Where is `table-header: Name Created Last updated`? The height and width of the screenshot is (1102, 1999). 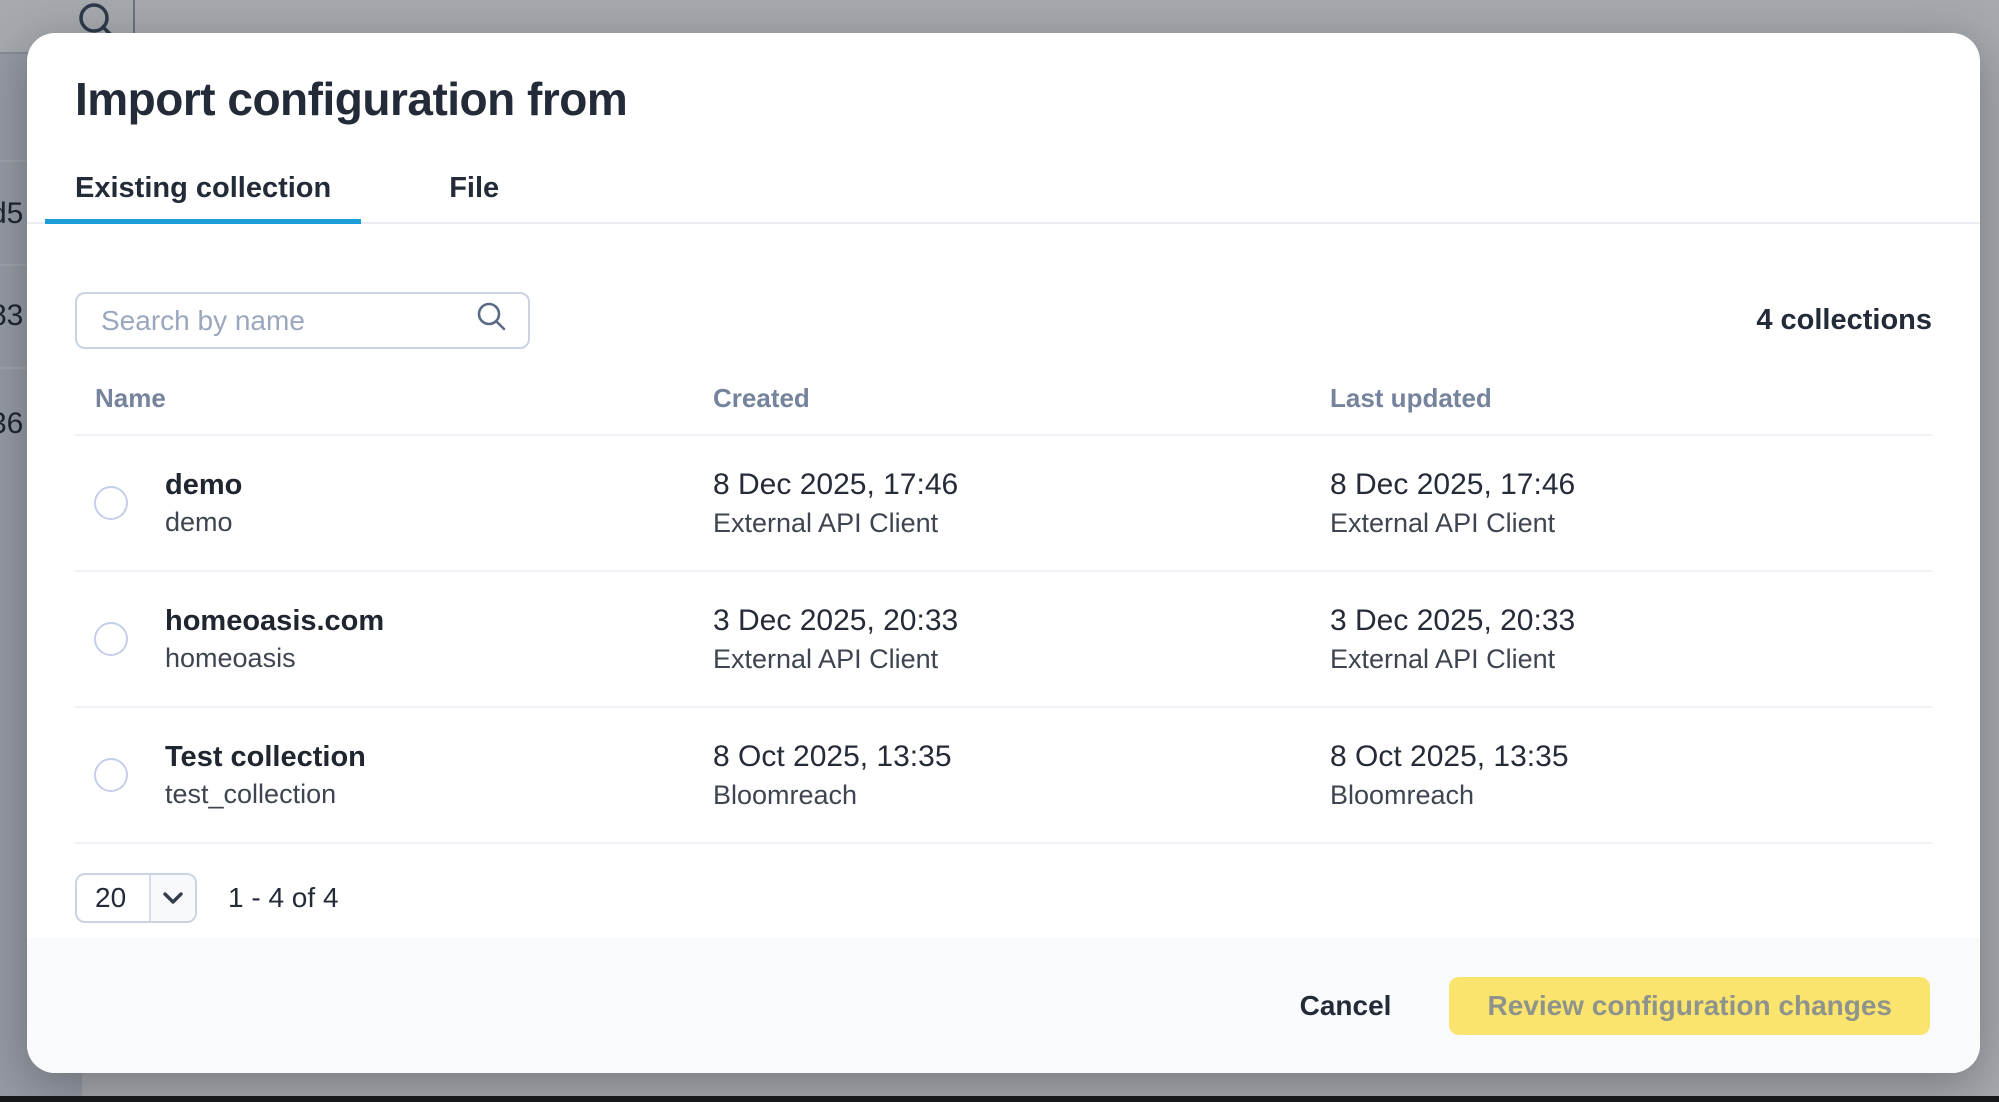 table-header: Name Created Last updated is located at coordinates (1003, 409).